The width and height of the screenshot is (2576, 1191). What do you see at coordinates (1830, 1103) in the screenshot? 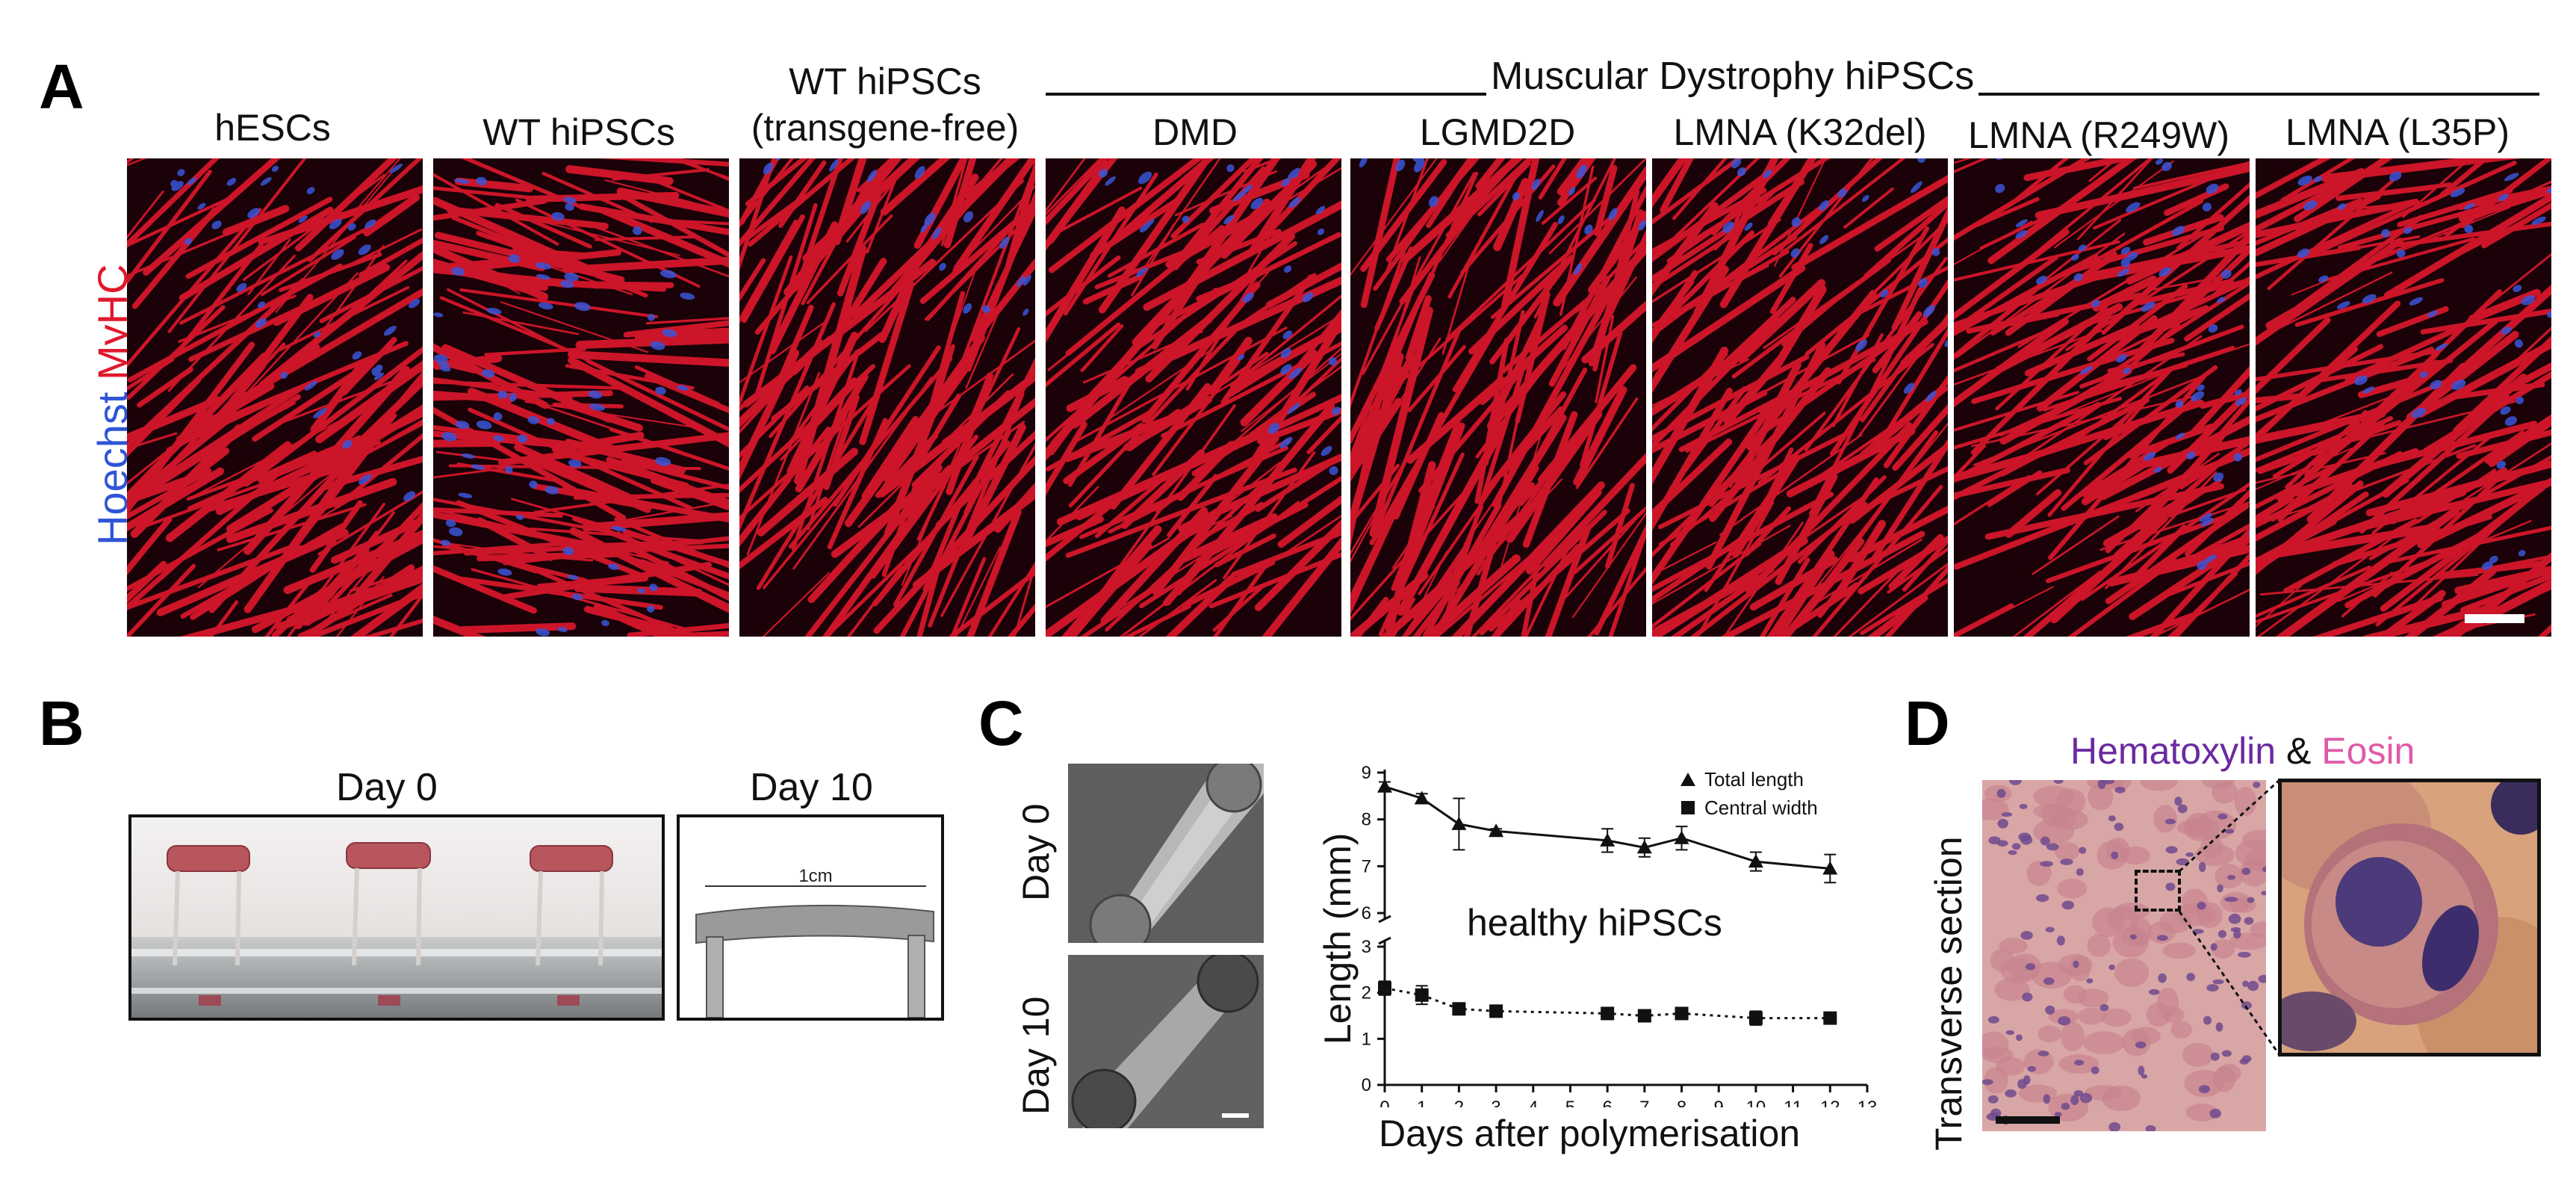
I see `x-tick-label: 12` at bounding box center [1830, 1103].